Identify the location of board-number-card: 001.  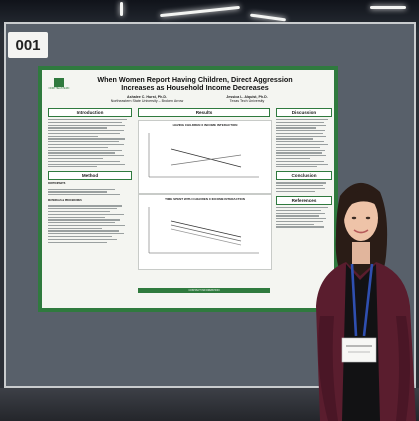
(28, 45).